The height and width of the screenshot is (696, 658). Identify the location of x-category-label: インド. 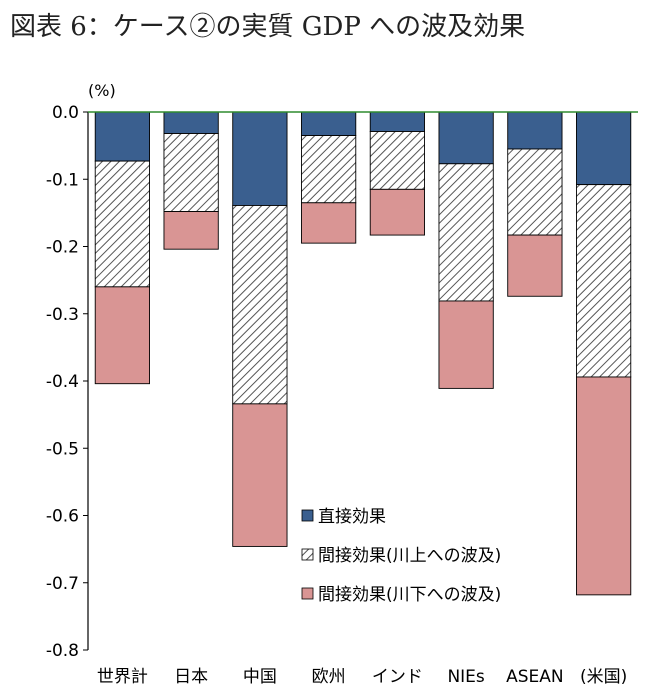
(397, 677).